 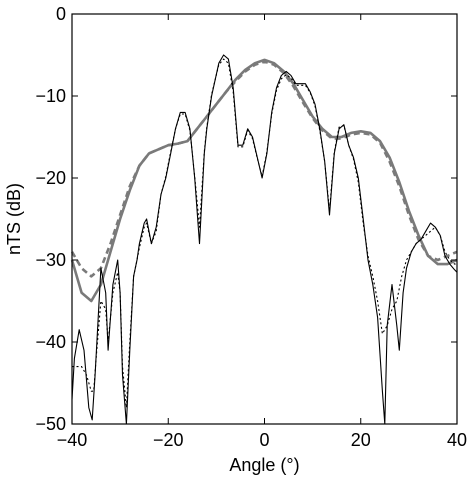 I want to click on x-tick-label: −20, so click(x=168, y=440).